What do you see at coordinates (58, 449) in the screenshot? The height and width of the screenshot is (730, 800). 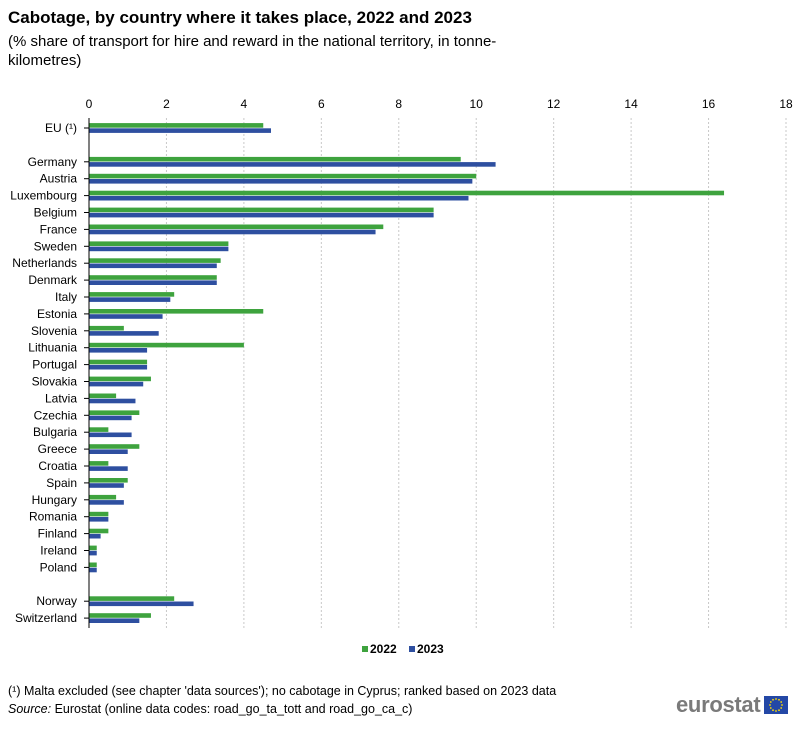 I see `category-label: Greece` at bounding box center [58, 449].